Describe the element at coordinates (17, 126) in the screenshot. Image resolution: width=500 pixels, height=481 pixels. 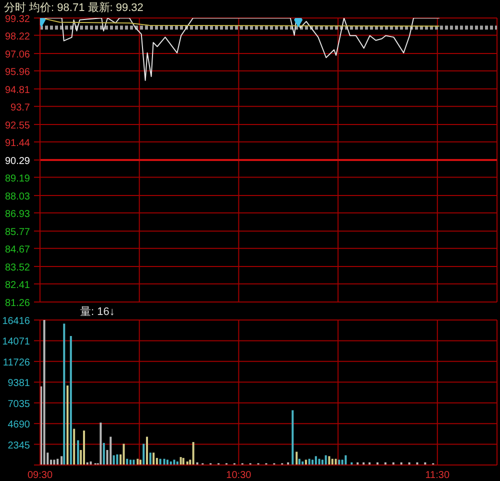
I see `y-tick-label: 92.55` at that location.